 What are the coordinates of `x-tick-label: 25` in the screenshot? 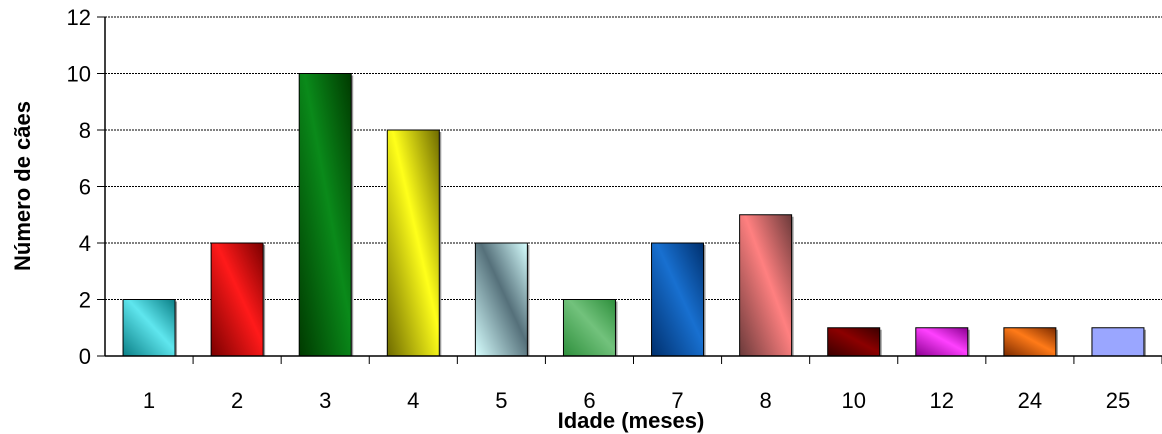 It's located at (1118, 400).